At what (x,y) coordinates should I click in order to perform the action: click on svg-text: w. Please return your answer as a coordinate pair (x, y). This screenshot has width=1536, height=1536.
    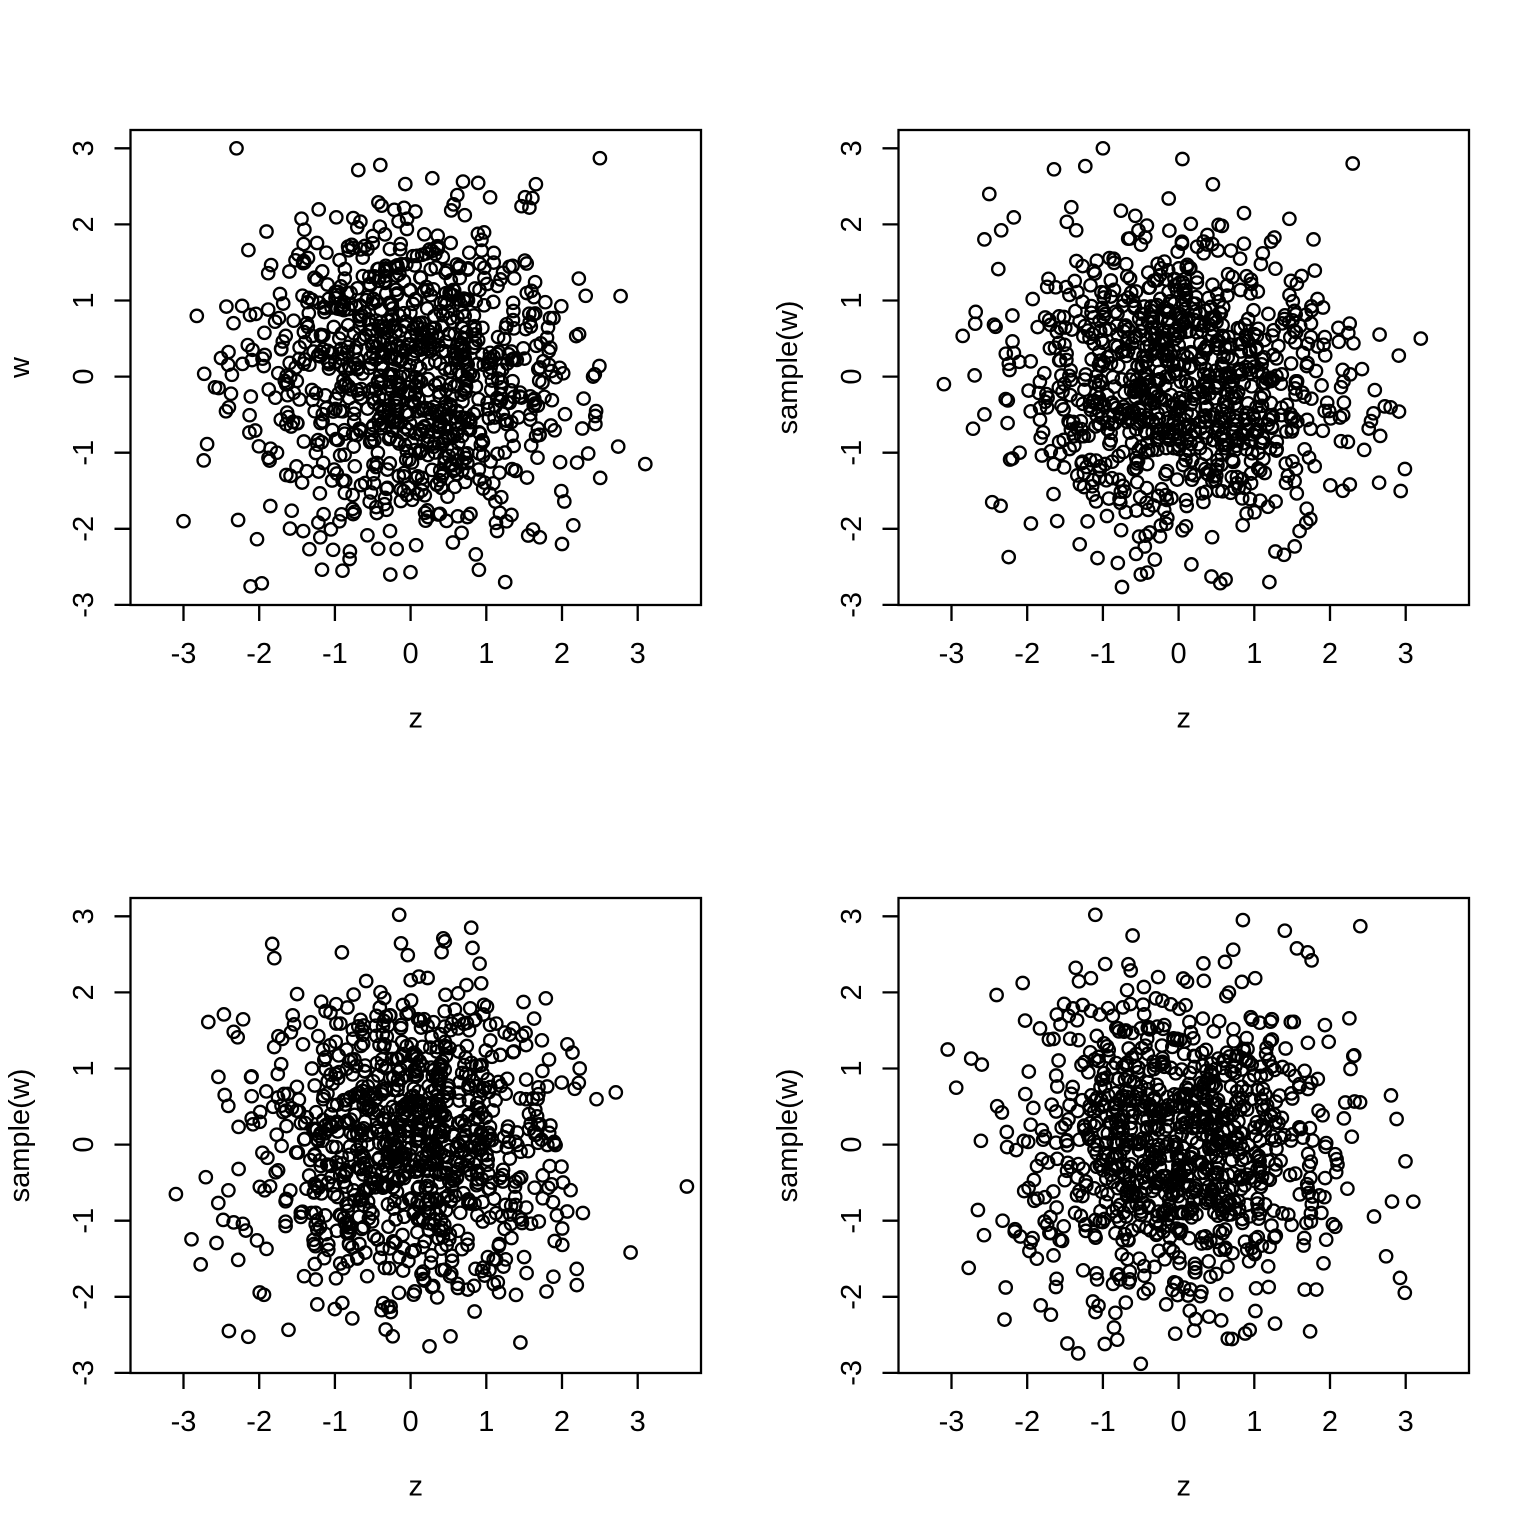
    Looking at the image, I should click on (20, 367).